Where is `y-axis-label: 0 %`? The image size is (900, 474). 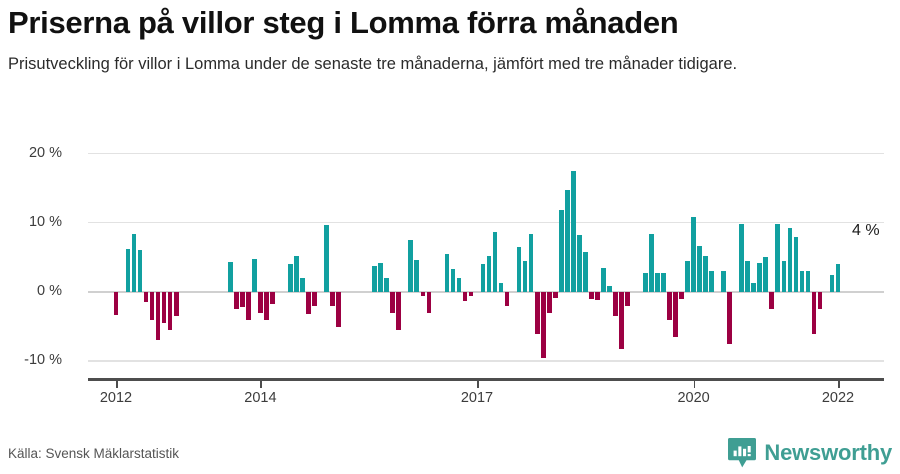
y-axis-label: 0 % is located at coordinates (49, 291).